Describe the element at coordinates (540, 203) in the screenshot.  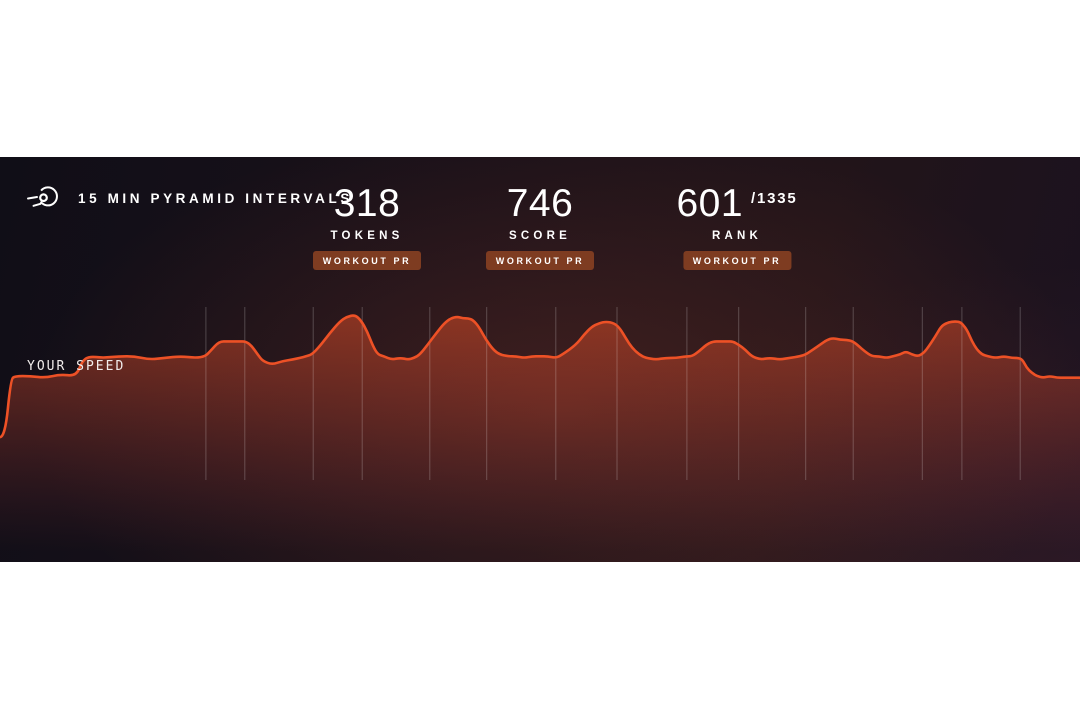
I see `score-value: 746` at that location.